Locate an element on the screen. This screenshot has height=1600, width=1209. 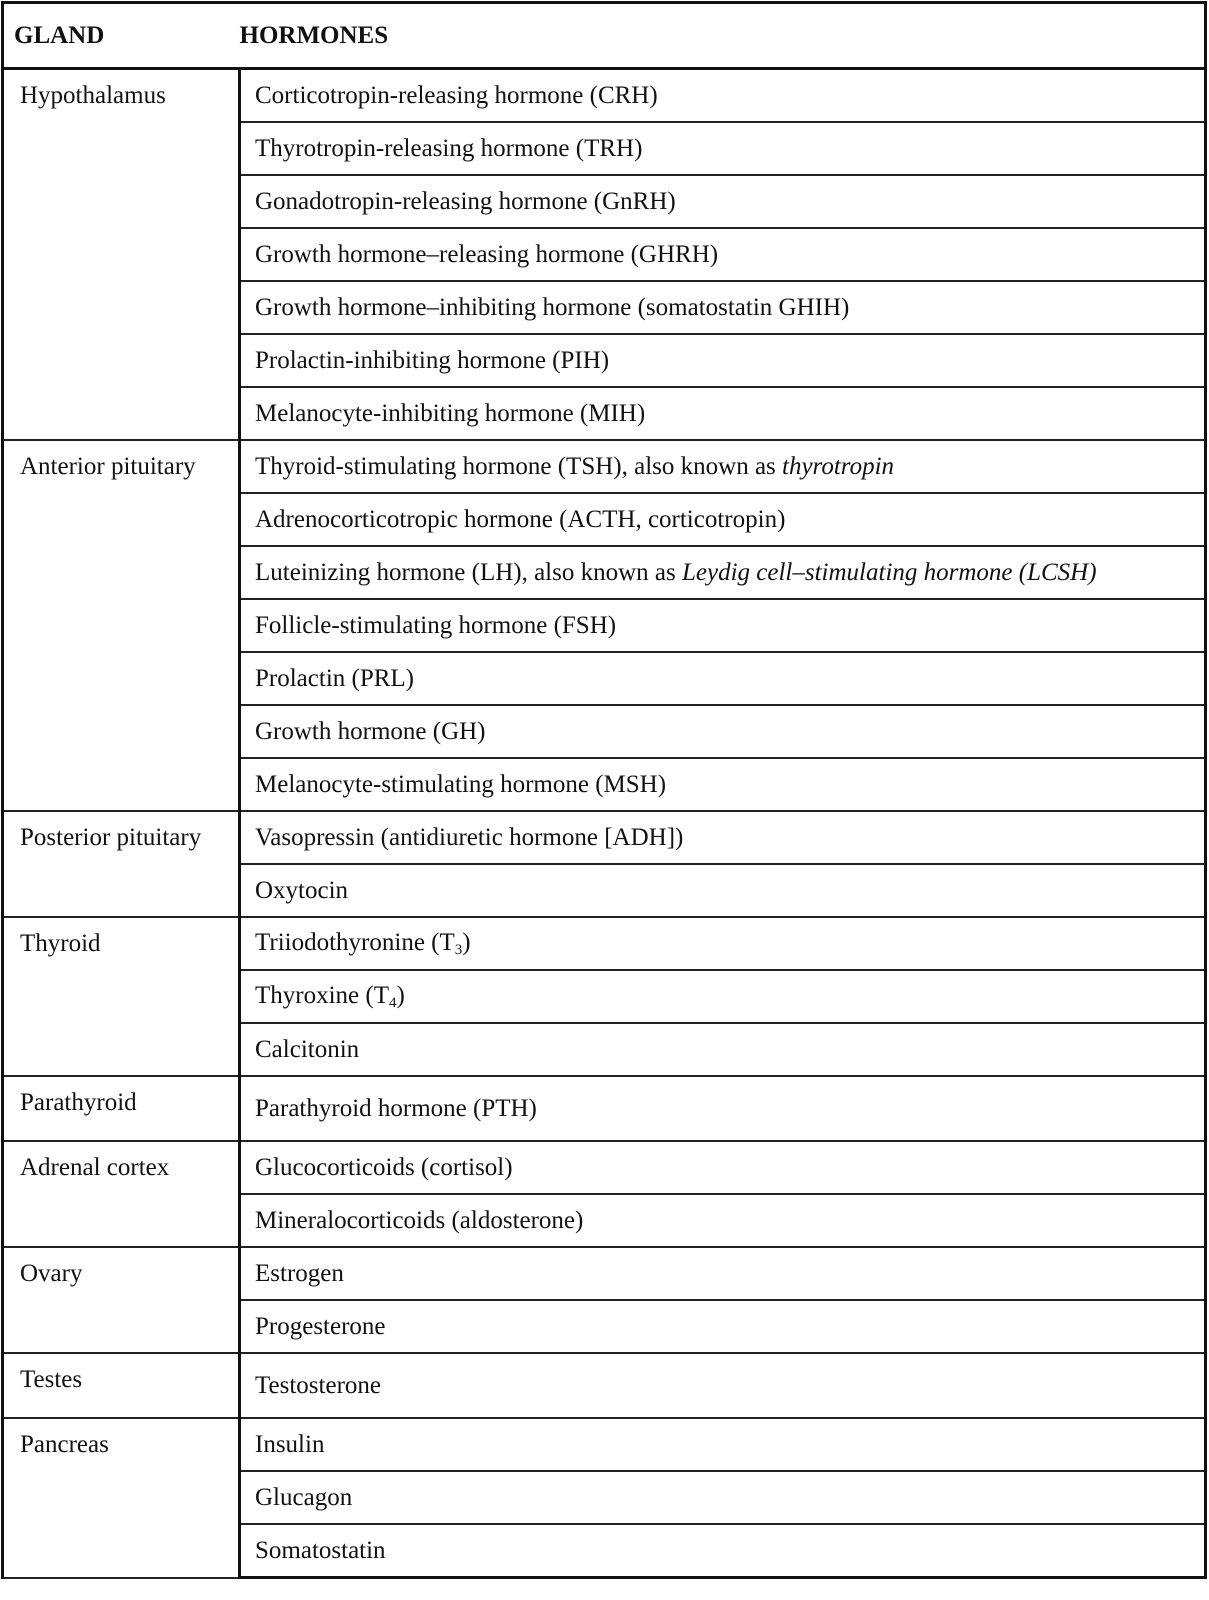
subscript-text: 4 is located at coordinates (392, 1002).